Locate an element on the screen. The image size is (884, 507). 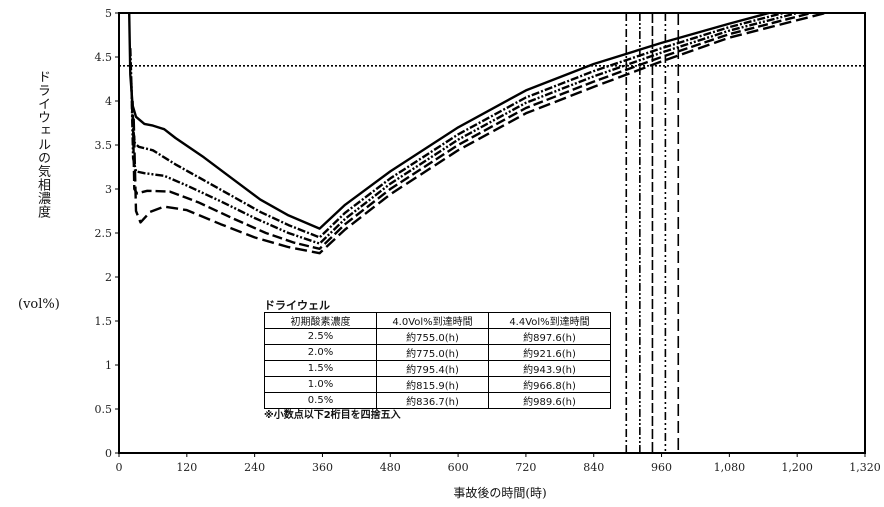
y-tick-label: 3 is located at coordinates (108, 189).